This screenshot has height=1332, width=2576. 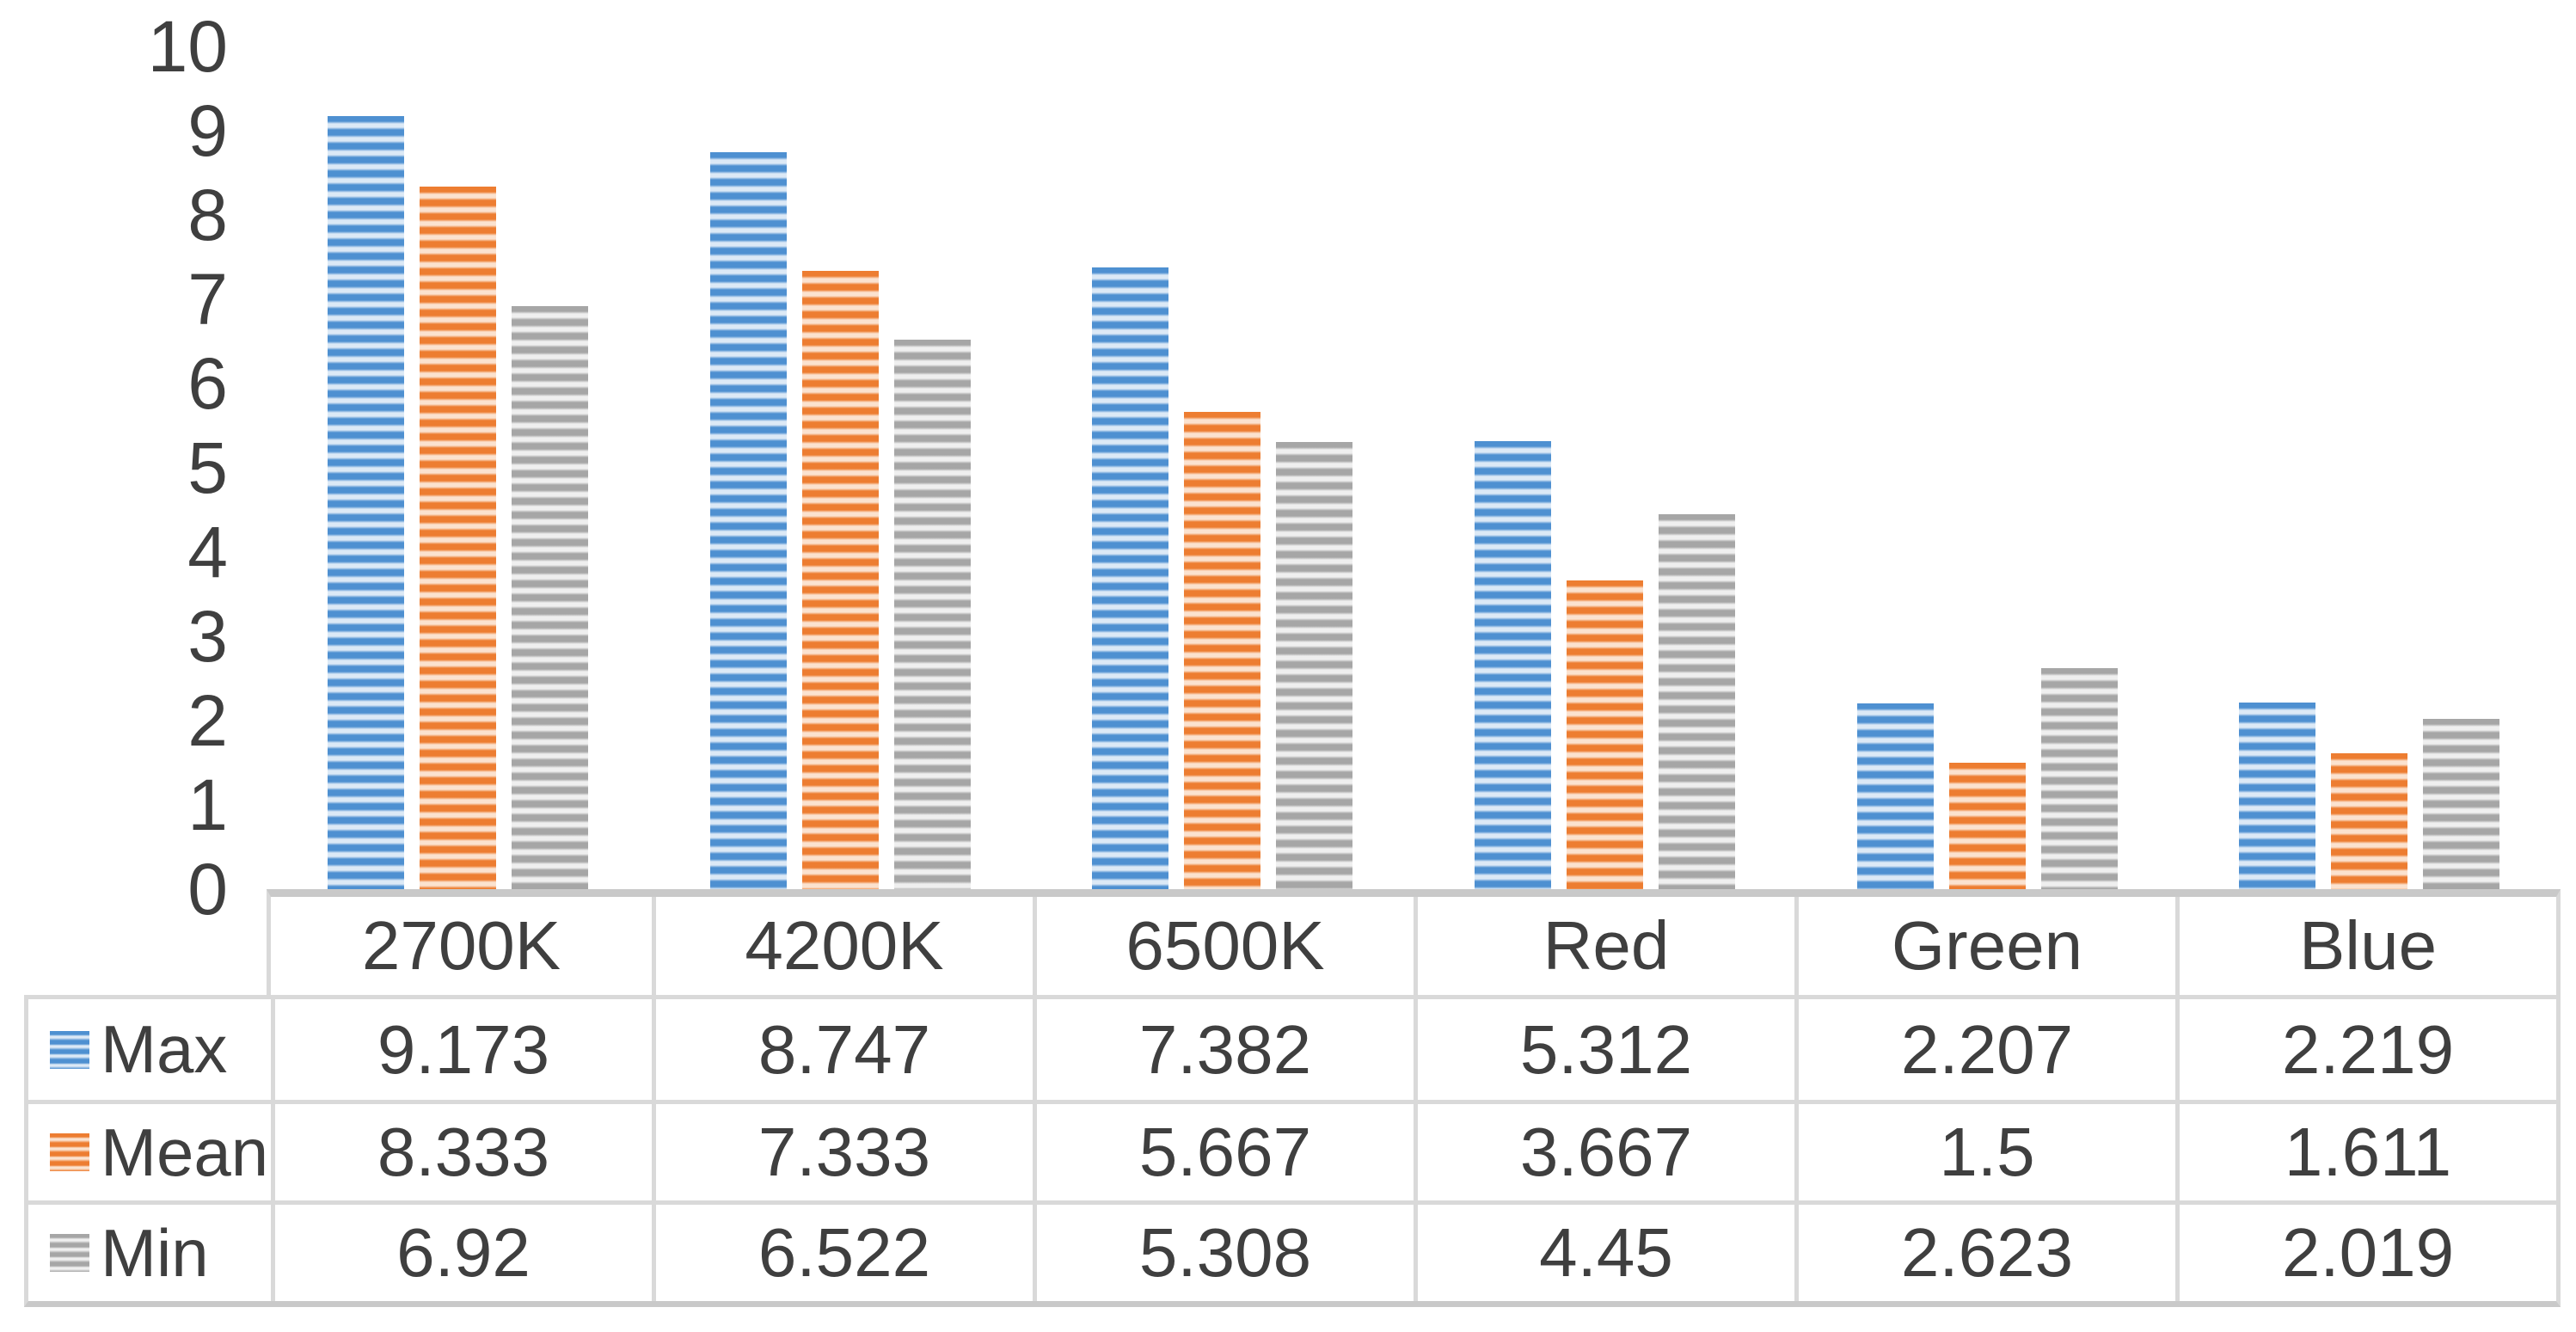 What do you see at coordinates (1130, 578) in the screenshot?
I see `bar-max-6500k` at bounding box center [1130, 578].